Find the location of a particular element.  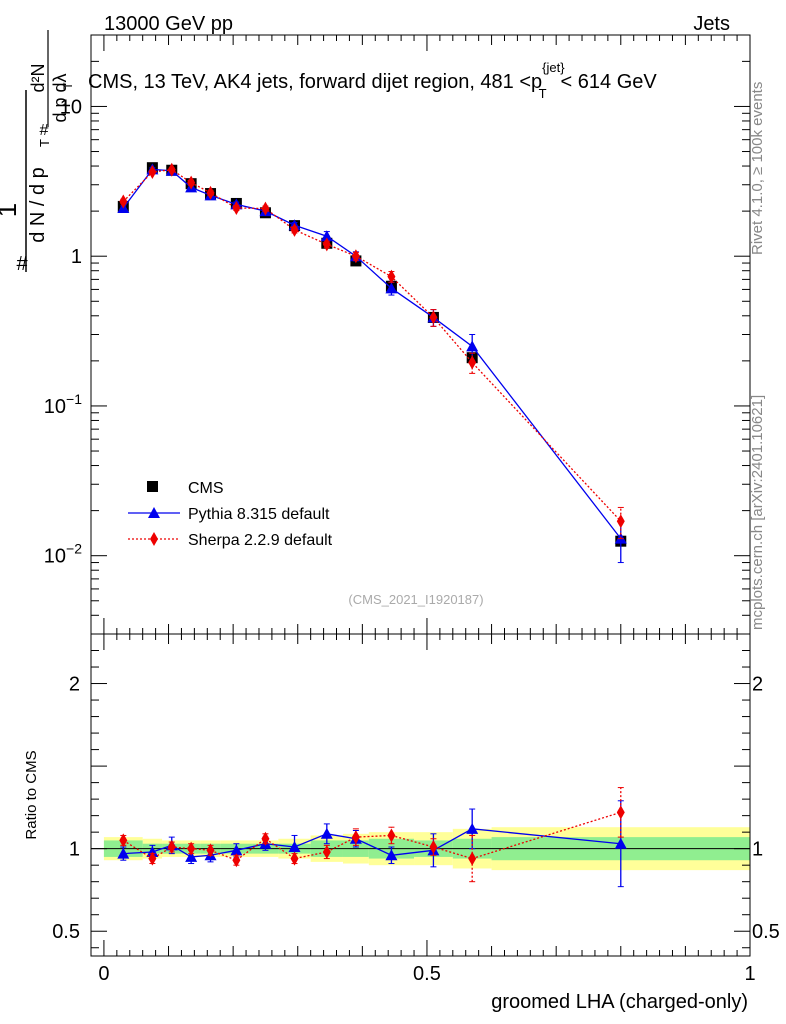

ratio-y-tick-label-left: 0.5 is located at coordinates (66, 932).